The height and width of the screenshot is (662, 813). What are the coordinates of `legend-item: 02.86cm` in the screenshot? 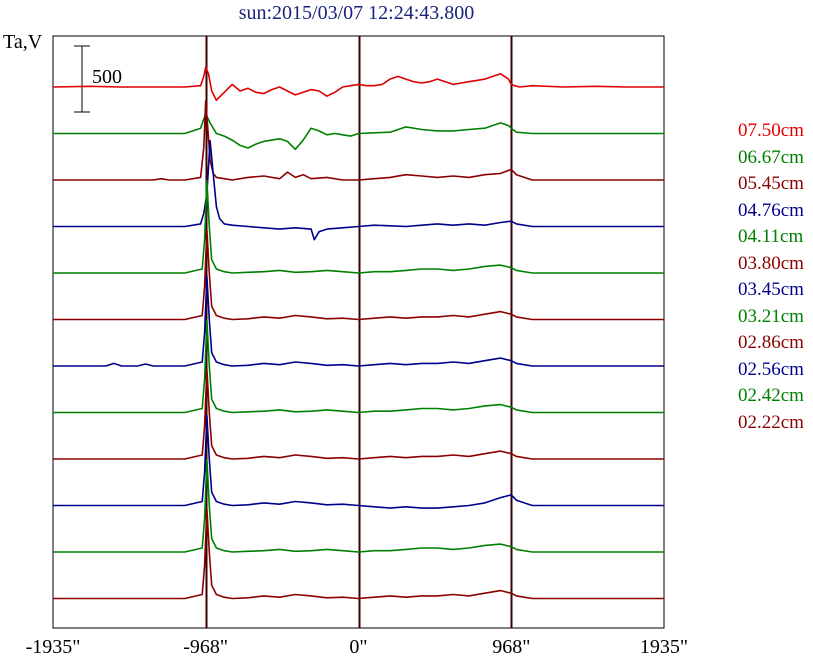 It's located at (771, 342).